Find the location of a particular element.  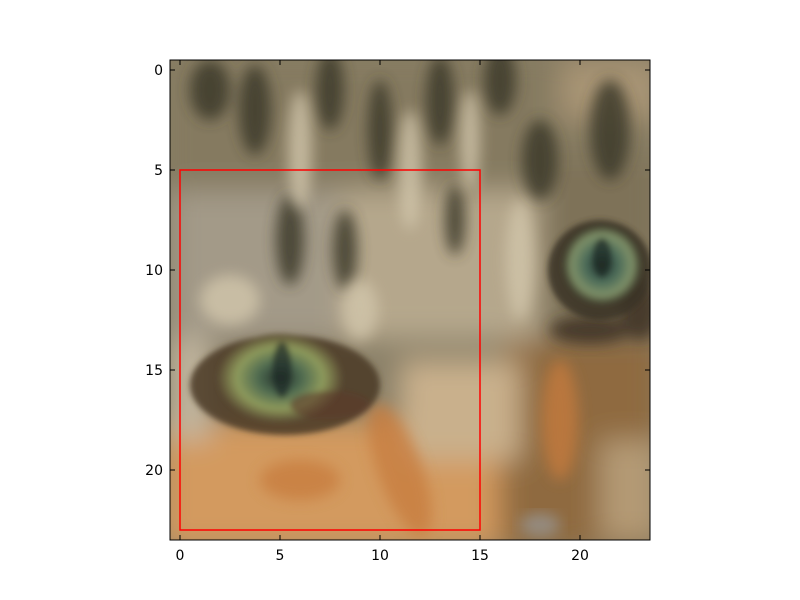

y-tick-label: 20 is located at coordinates (154, 471).